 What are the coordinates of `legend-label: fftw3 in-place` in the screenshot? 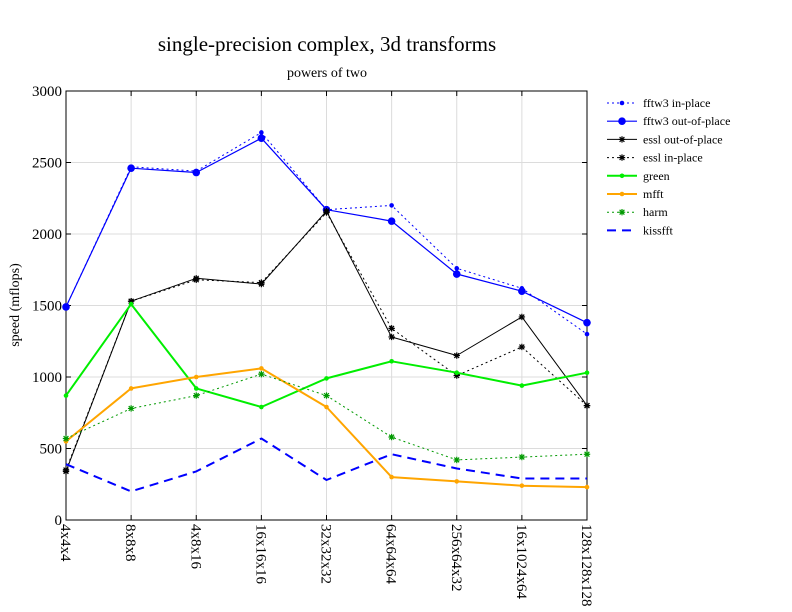 It's located at (676, 103).